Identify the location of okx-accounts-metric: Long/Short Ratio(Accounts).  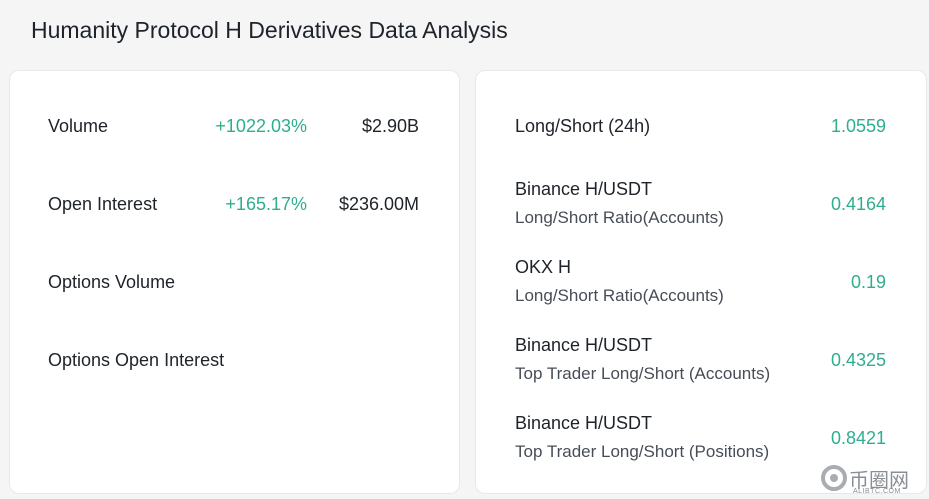
(619, 295).